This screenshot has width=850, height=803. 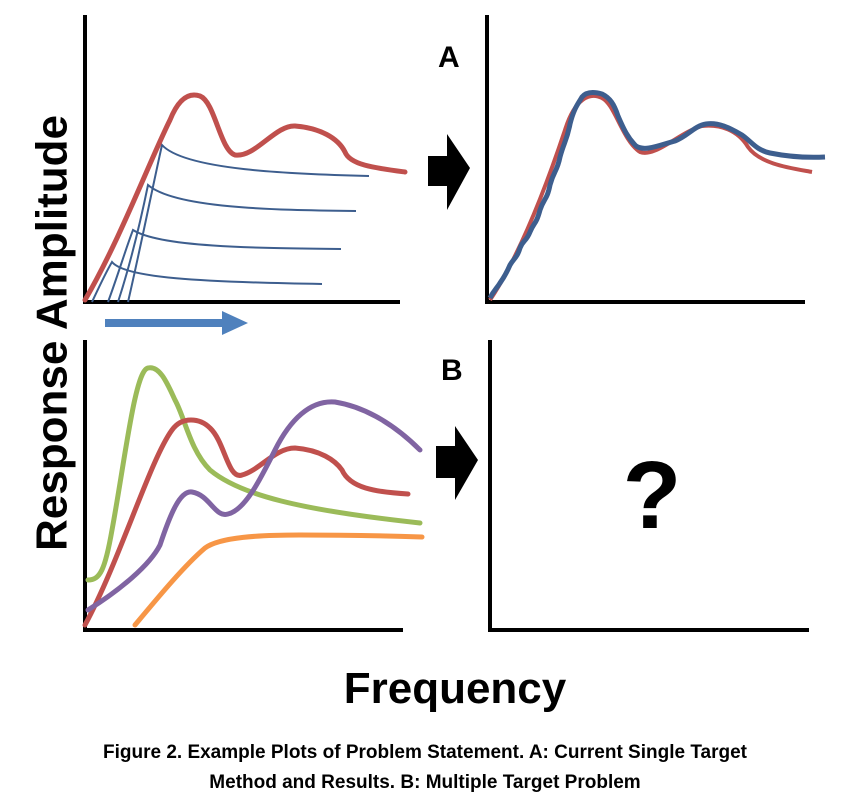 I want to click on target-curve-red, so click(x=246, y=522).